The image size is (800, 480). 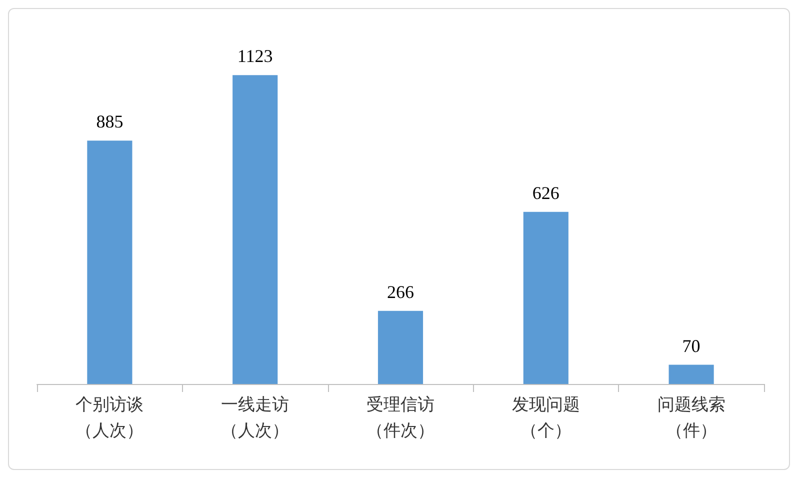 What do you see at coordinates (546, 418) in the screenshot?
I see `x-tick-label: 发现问题（个）` at bounding box center [546, 418].